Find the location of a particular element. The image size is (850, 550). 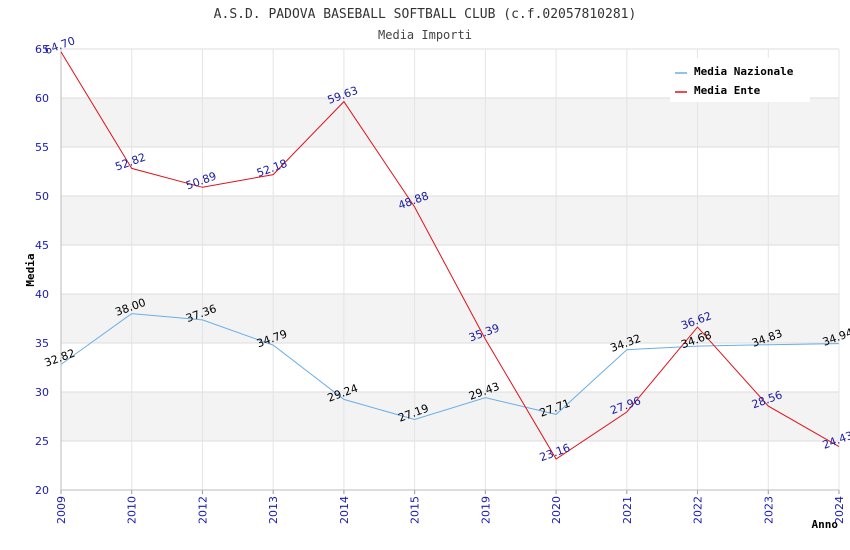

x-tick-label: 2009 is located at coordinates (61, 510).